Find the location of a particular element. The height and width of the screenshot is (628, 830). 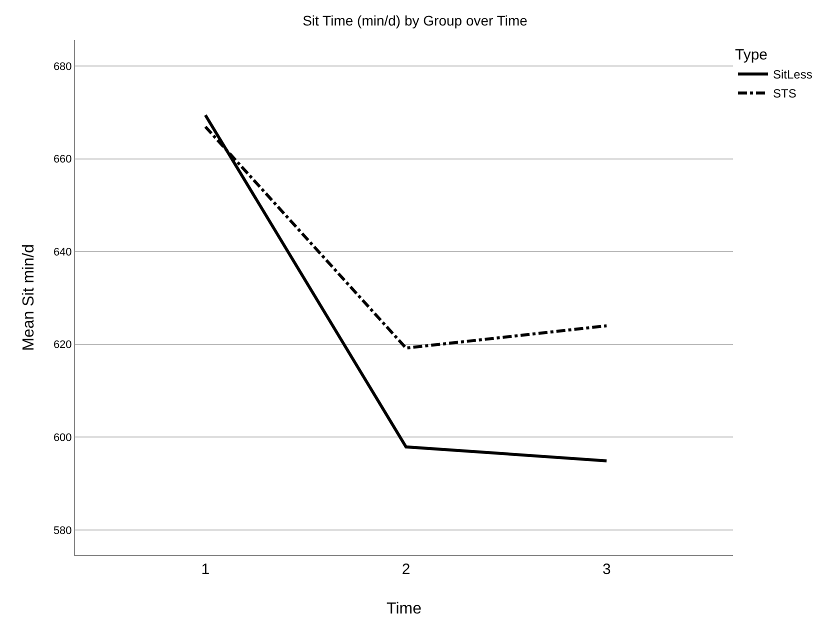

legend-title: Type is located at coordinates (751, 55).